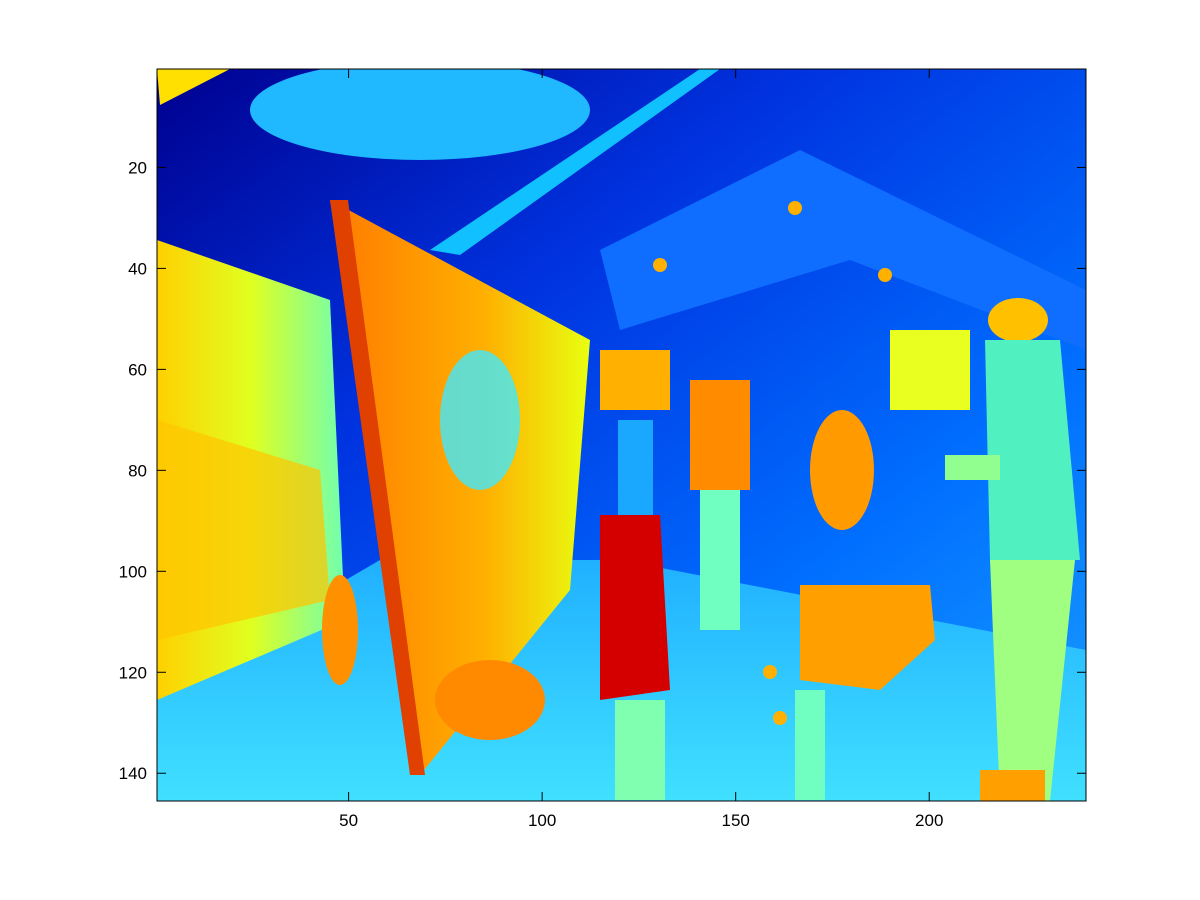 The width and height of the screenshot is (1200, 900). I want to click on distant-legs, so click(720, 560).